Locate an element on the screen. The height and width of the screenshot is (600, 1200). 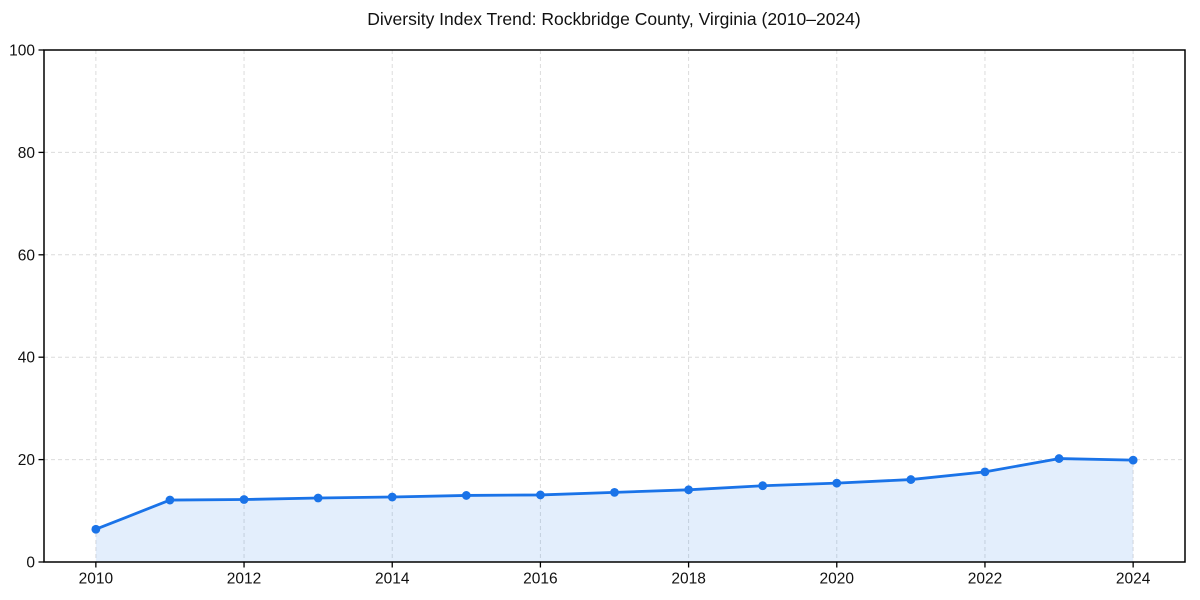
y-tick-label: 80 is located at coordinates (27, 153).